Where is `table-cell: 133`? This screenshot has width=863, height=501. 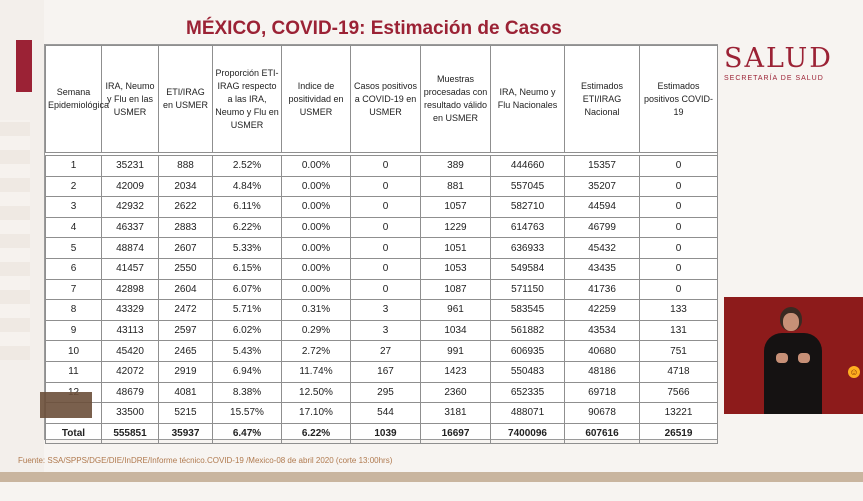
table-cell: 133 is located at coordinates (678, 310).